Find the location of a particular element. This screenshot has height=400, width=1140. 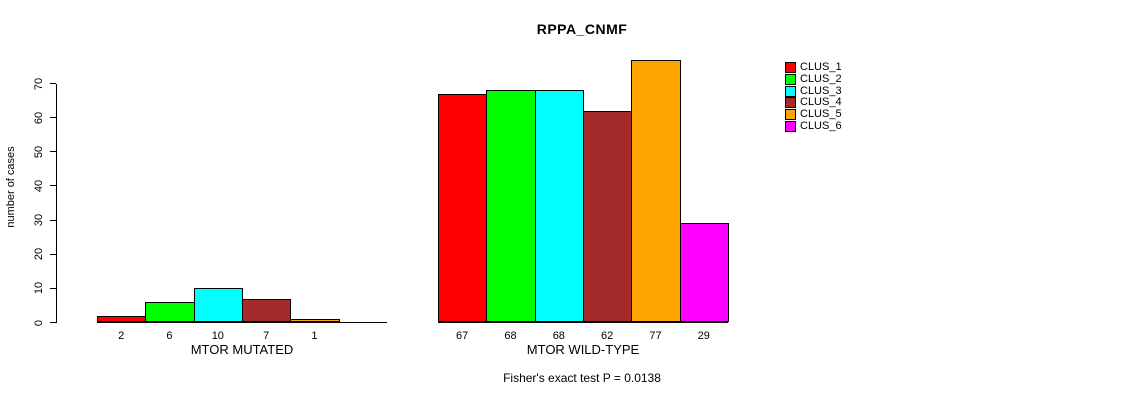

annotation-text: Fisher's exact test P = 0.0138 is located at coordinates (582, 378).